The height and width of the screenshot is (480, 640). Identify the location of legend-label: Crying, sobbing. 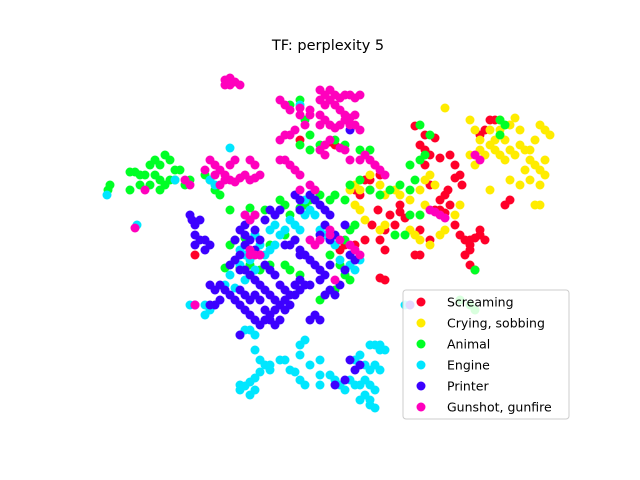
(496, 323).